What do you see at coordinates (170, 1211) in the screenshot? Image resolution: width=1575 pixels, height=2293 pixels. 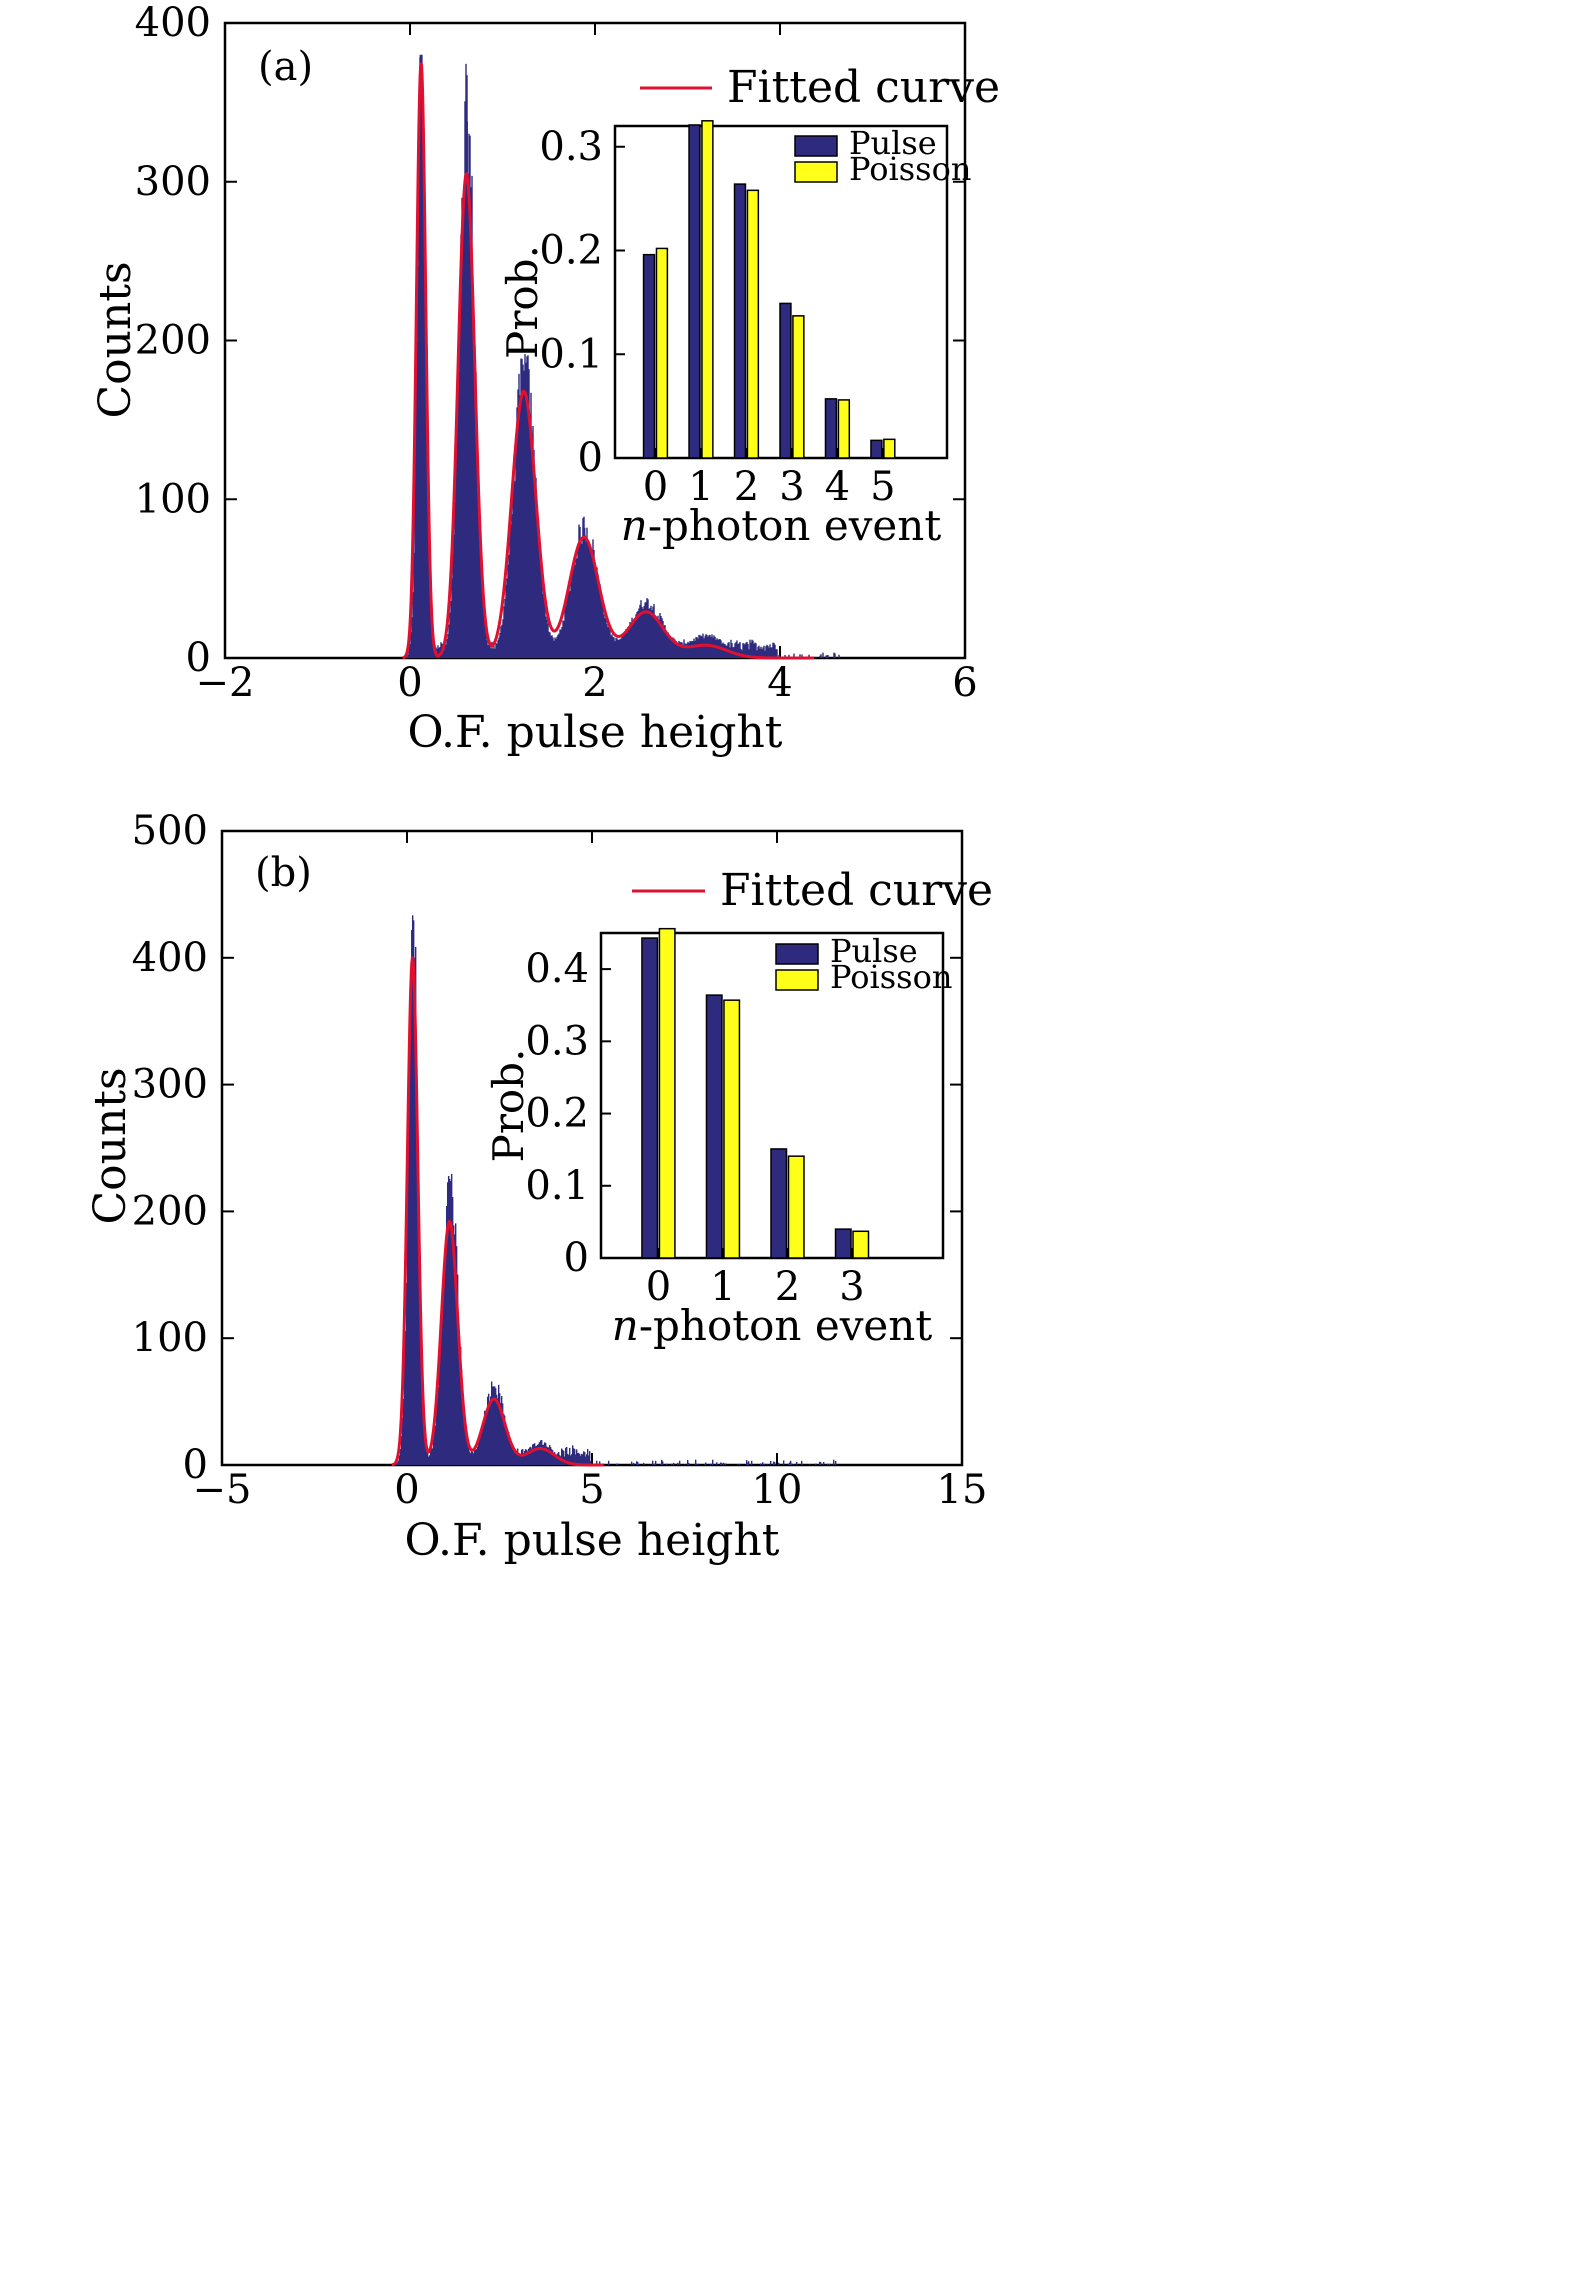 I see `y-tick-label: 200` at bounding box center [170, 1211].